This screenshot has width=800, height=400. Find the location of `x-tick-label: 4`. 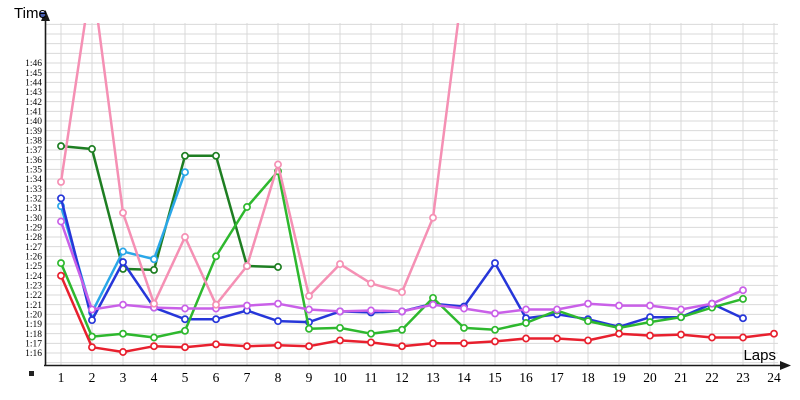

x-tick-label: 4 is located at coordinates (154, 377).